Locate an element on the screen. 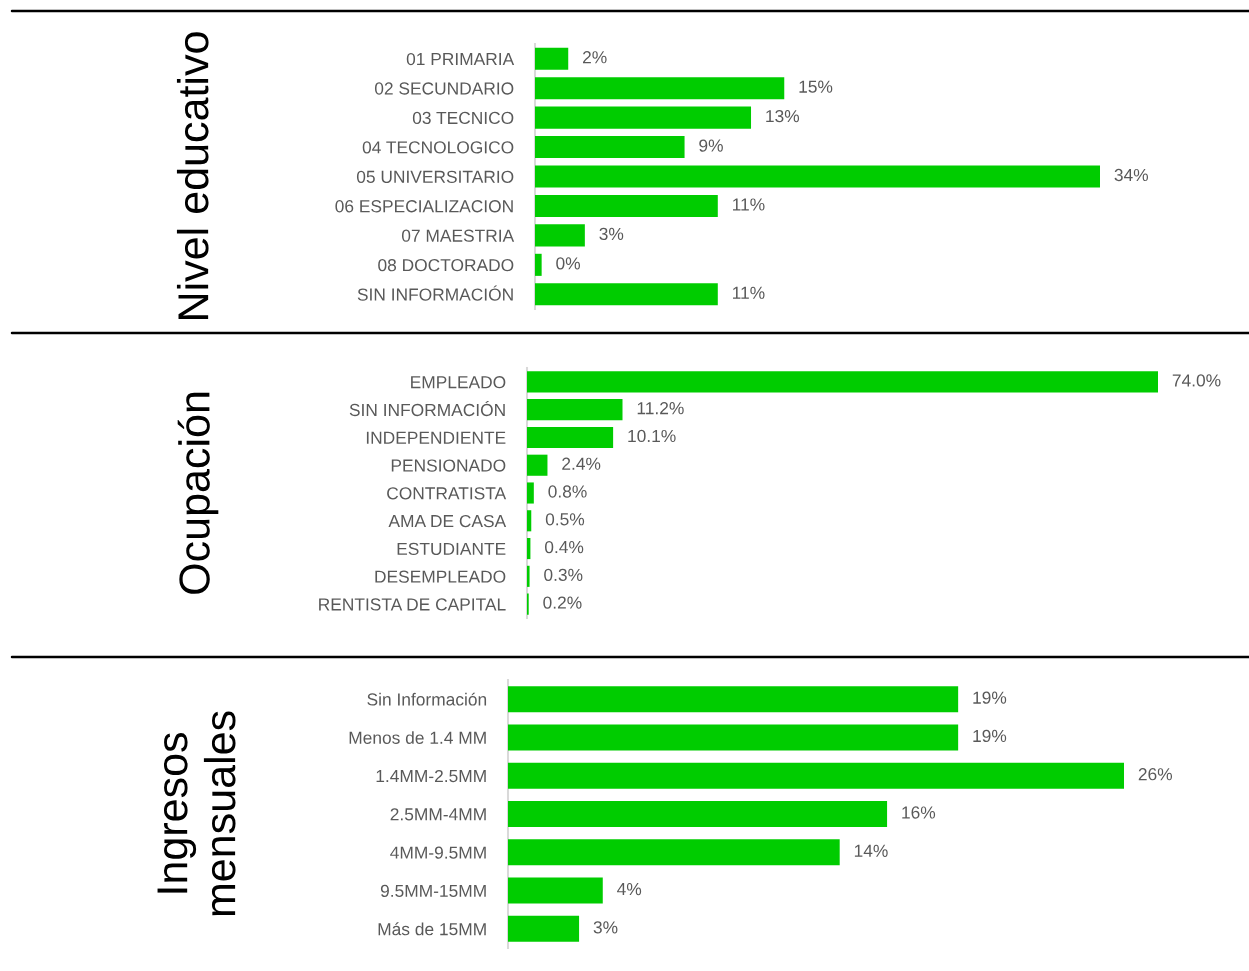 The image size is (1249, 971). y-tick-label: 08 DOCTORADO is located at coordinates (446, 265).